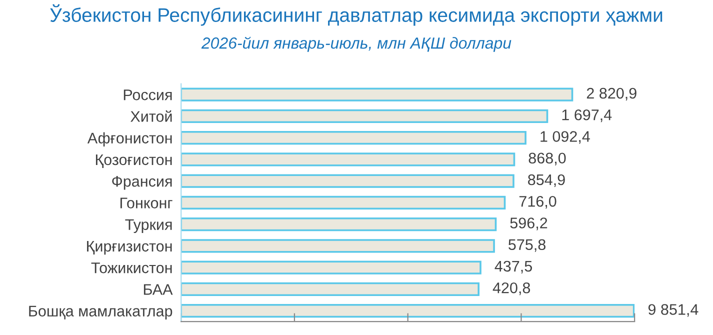 The width and height of the screenshot is (713, 335). Describe the element at coordinates (587, 115) in the screenshot. I see `data-label: 1 697,4` at that location.